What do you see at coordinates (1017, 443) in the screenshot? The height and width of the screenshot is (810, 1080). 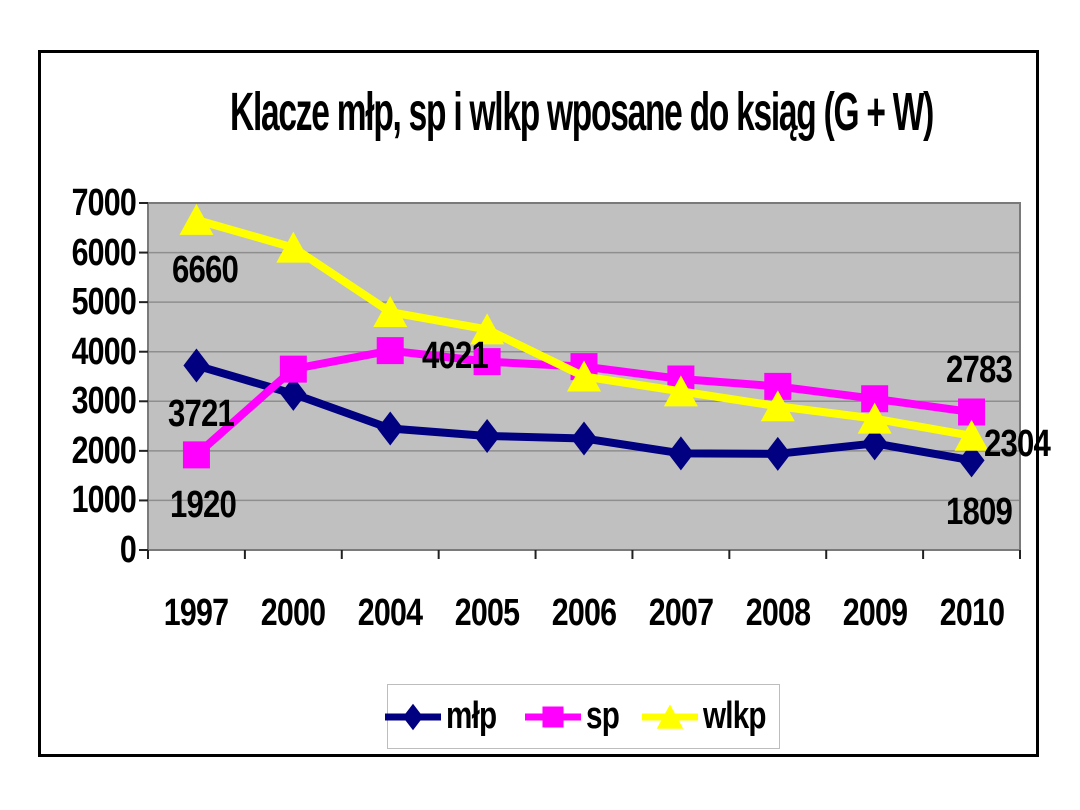 I see `data-label-wlkp-2010: 2304` at bounding box center [1017, 443].